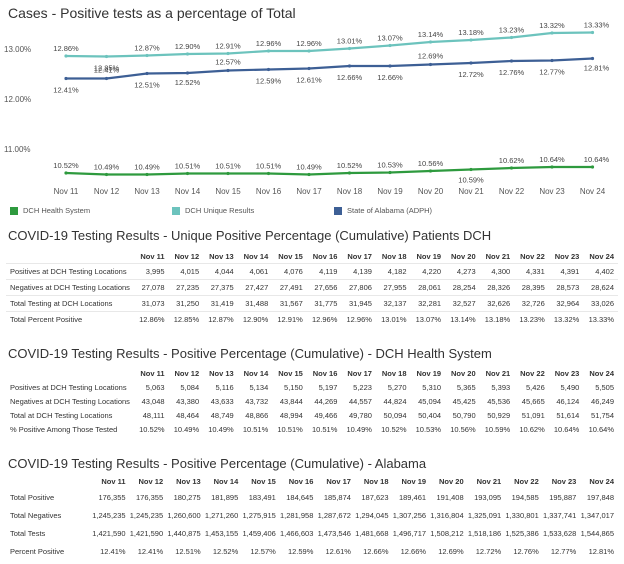 The height and width of the screenshot is (564, 624). Describe the element at coordinates (531, 302) in the screenshot. I see `table-cell: 32,726` at that location.